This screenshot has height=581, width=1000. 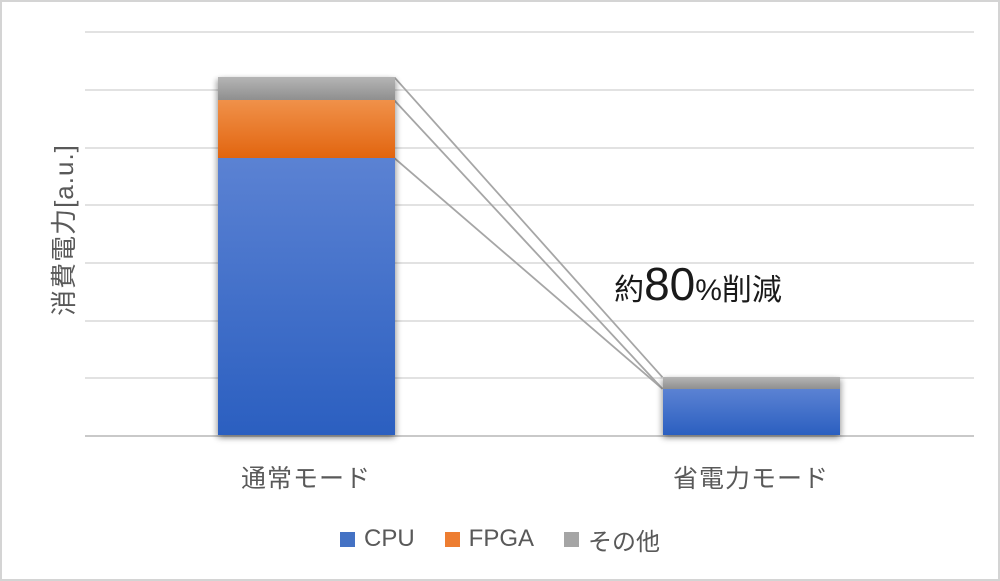 What do you see at coordinates (452, 539) in the screenshot?
I see `legend-swatch-fpga` at bounding box center [452, 539].